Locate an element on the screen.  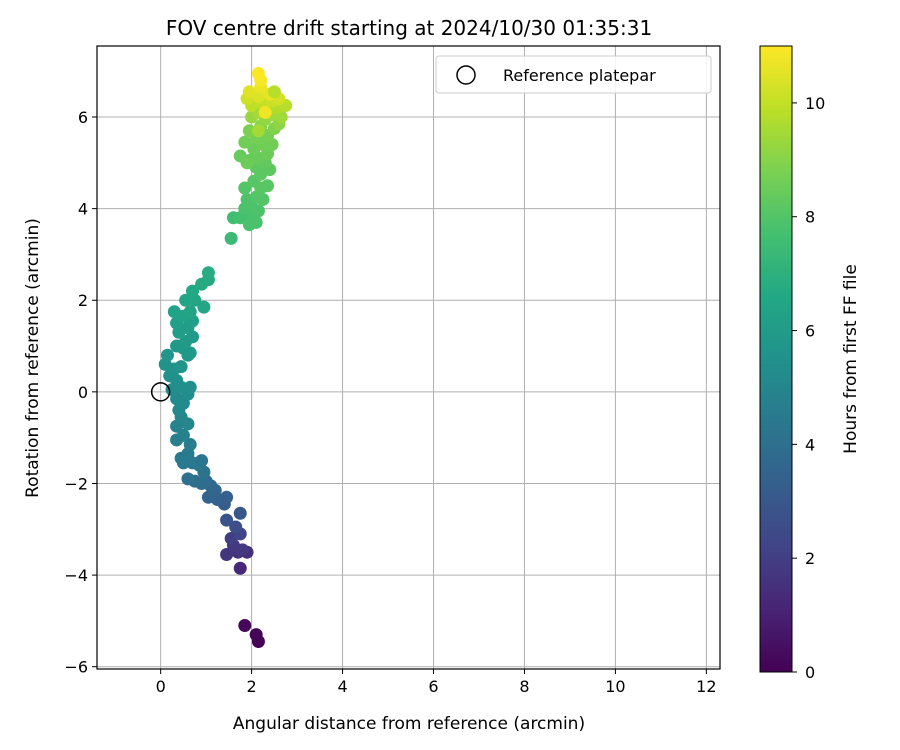
legend: Reference platepar is located at coordinates (573, 74).